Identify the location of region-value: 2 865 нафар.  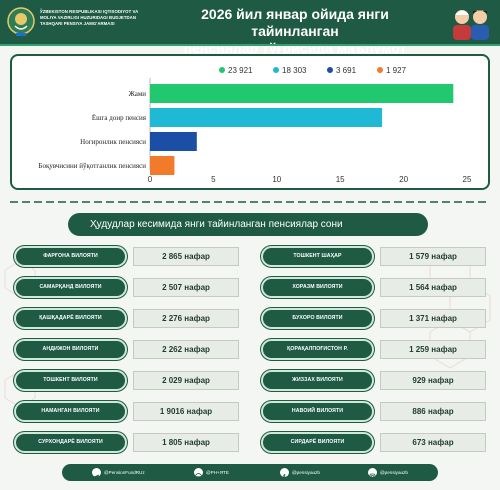
(186, 256).